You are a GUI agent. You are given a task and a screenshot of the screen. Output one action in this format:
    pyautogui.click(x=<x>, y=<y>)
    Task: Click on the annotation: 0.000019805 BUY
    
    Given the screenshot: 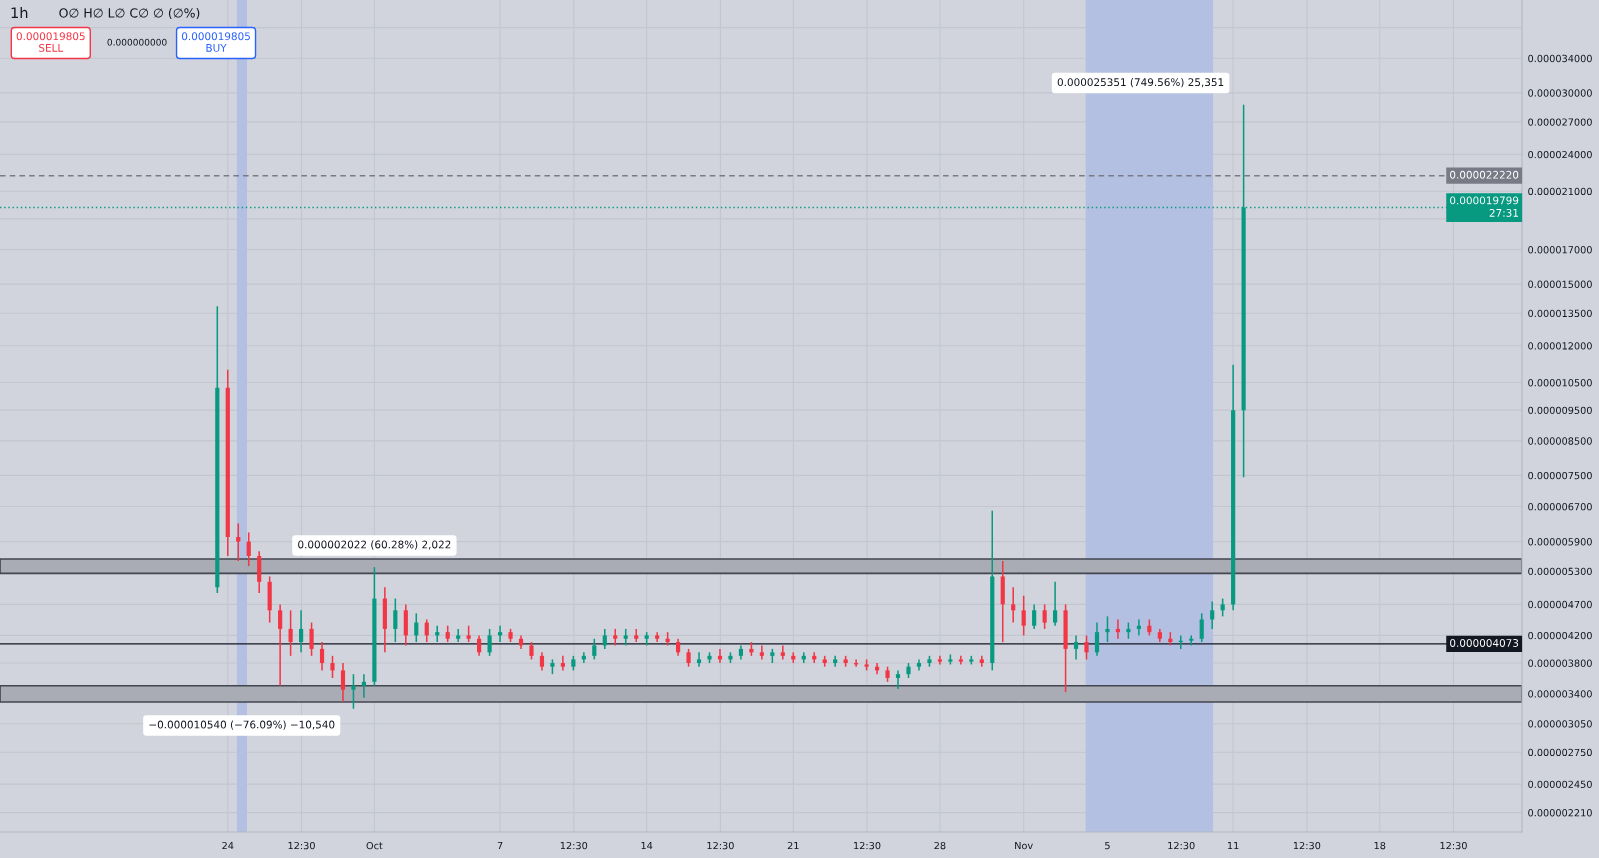 What is the action you would take?
    pyautogui.click(x=215, y=42)
    